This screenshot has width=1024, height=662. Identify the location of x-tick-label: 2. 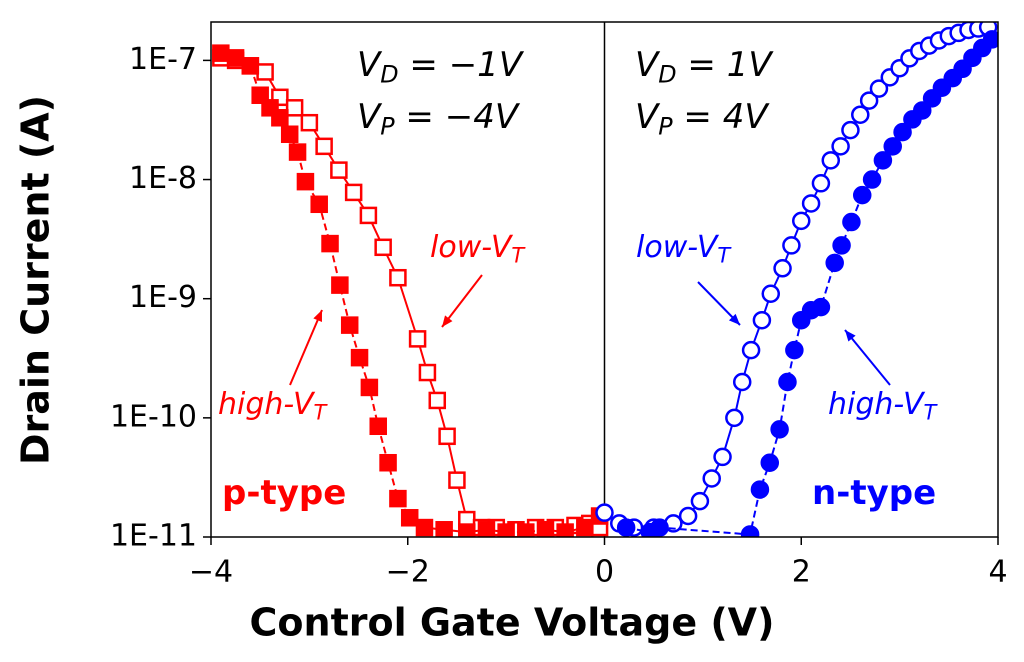
(801, 572).